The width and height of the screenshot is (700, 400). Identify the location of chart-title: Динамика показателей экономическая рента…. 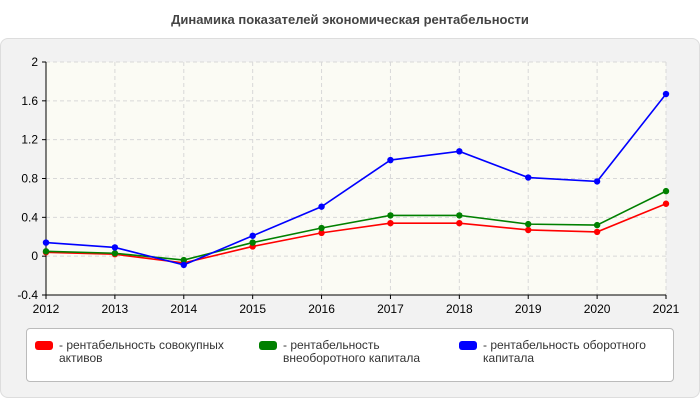
(350, 19).